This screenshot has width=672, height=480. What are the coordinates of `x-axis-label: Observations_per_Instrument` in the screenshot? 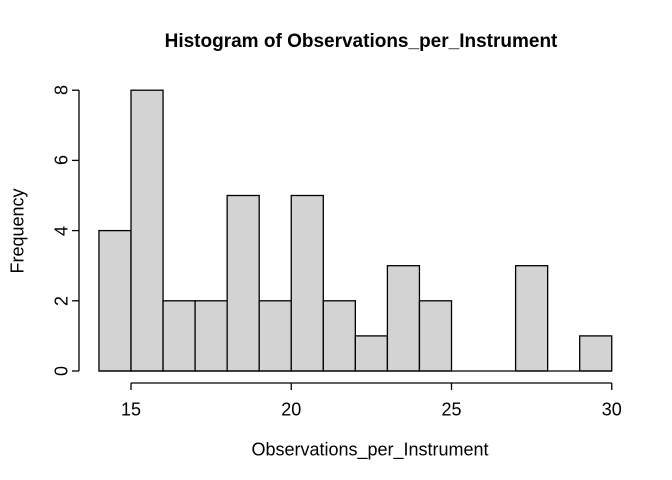 It's located at (370, 449).